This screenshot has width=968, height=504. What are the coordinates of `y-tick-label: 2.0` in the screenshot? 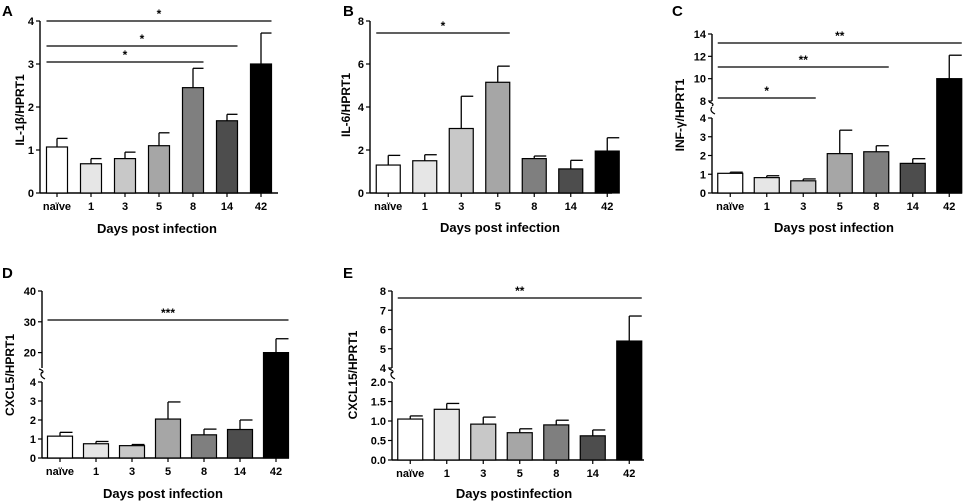 It's located at (378, 383).